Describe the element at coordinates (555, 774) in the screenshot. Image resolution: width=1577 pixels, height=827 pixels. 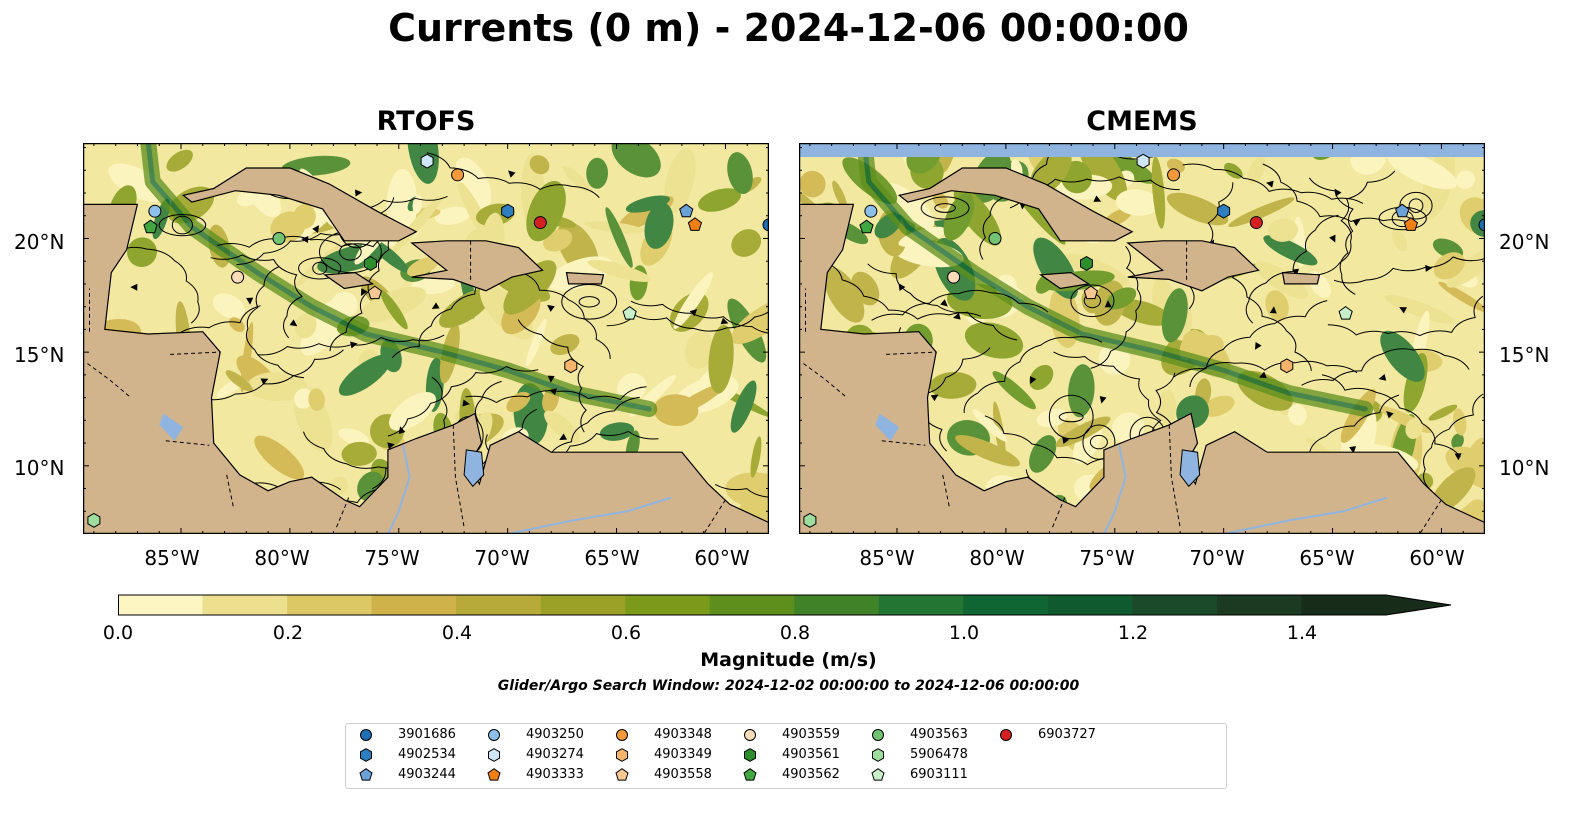
I see `legend-label: 4903333` at that location.